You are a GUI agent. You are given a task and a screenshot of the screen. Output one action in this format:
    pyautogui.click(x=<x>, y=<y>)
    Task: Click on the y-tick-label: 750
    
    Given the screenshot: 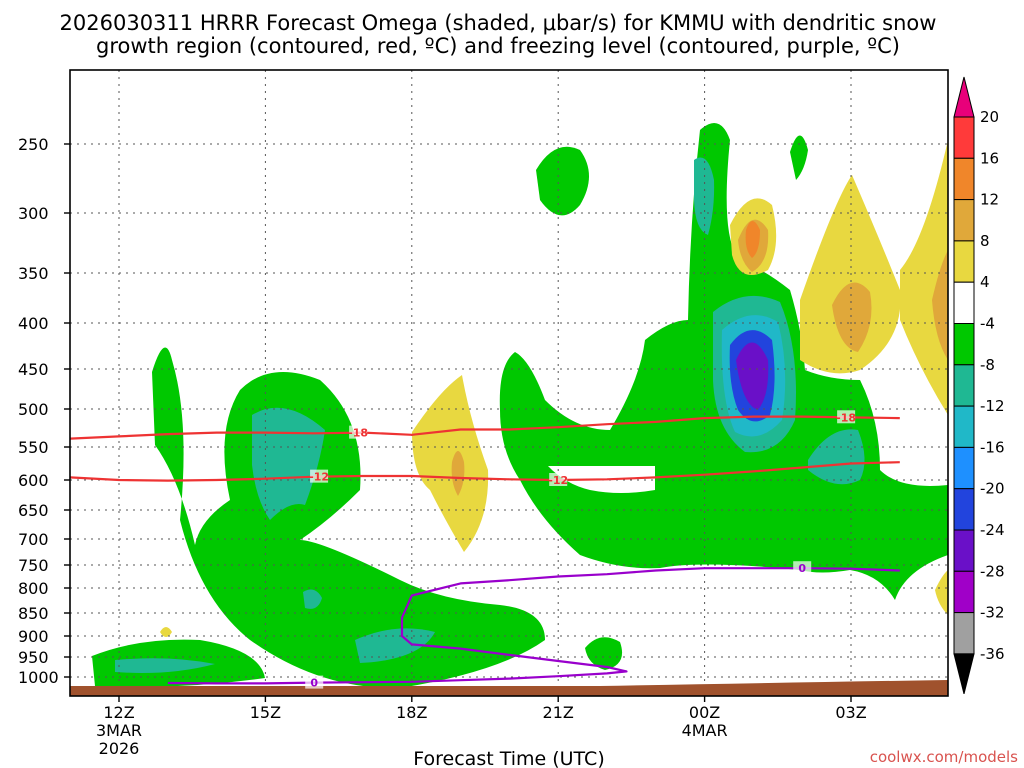 What is the action you would take?
    pyautogui.click(x=33, y=565)
    